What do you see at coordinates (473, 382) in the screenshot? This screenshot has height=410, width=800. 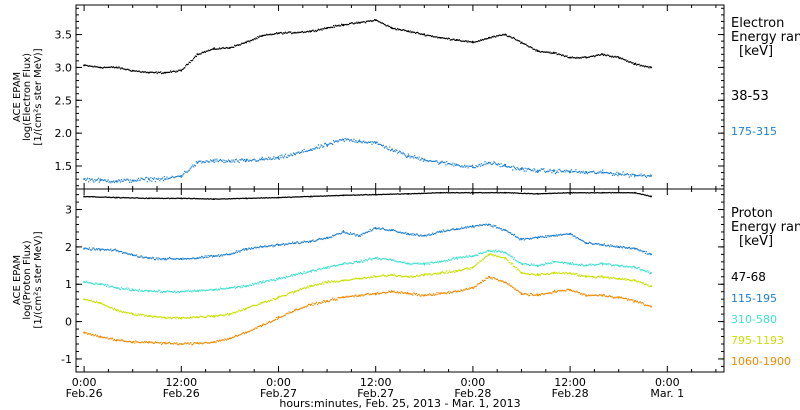 I see `xtick-label-time: 0:00` at bounding box center [473, 382].